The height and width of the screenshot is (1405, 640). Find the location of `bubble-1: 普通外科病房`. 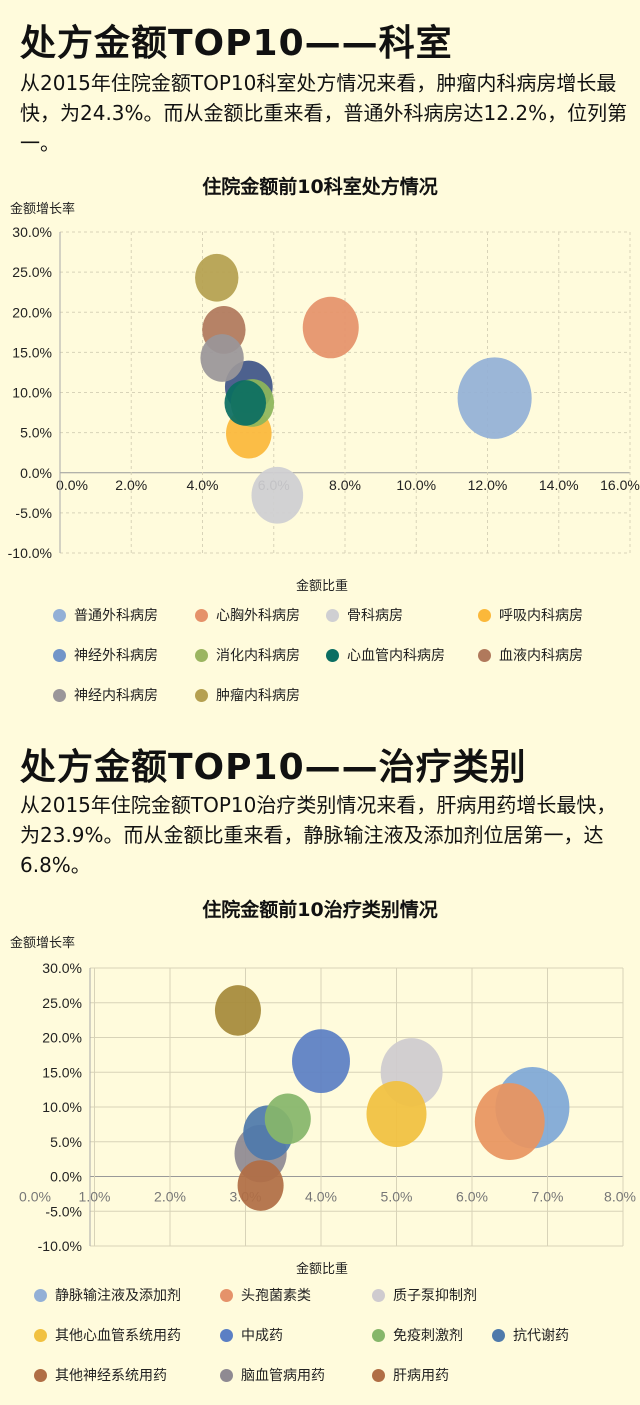

bubble-1: 普通外科病房 is located at coordinates (494, 398).